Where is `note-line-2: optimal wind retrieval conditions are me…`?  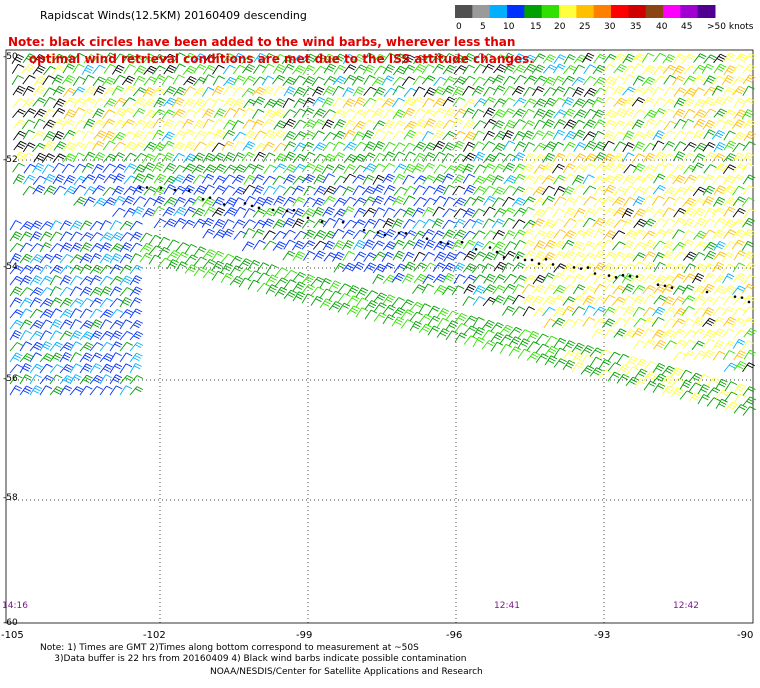 note-line-2: optimal wind retrieval conditions are me… is located at coordinates (271, 59).